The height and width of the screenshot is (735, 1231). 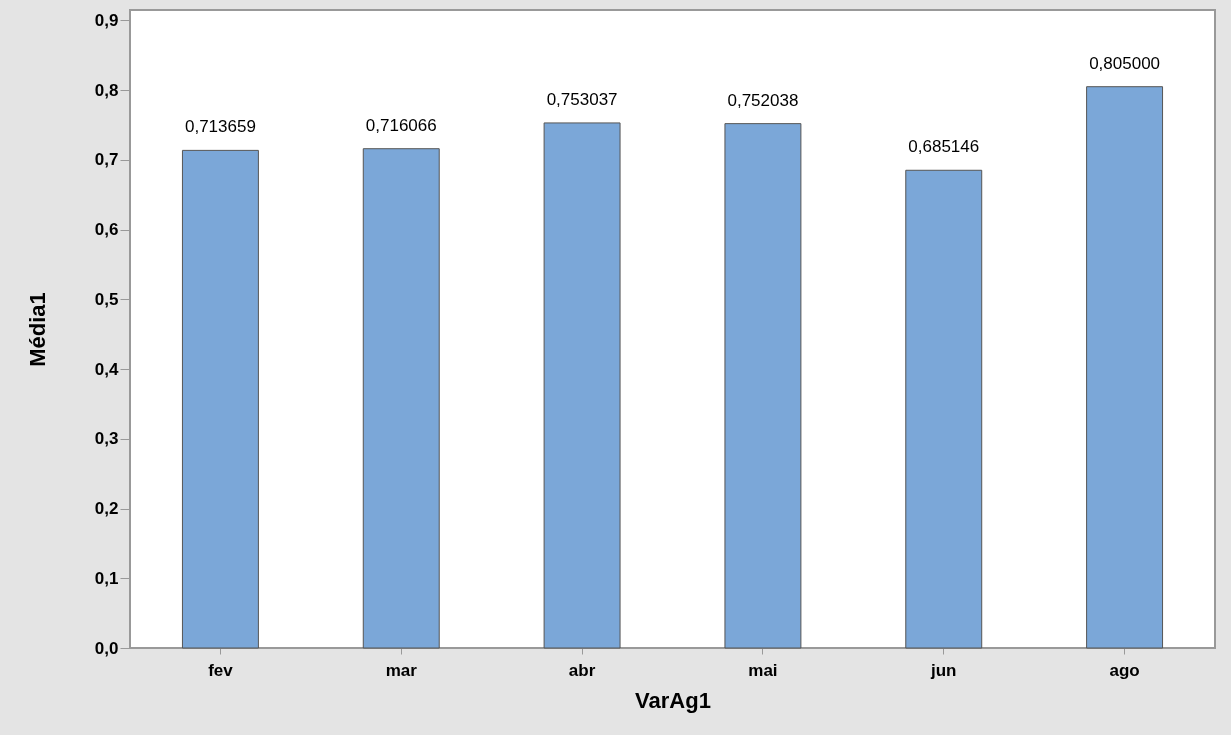 I want to click on y-tick-label: 0,6, so click(x=106, y=230).